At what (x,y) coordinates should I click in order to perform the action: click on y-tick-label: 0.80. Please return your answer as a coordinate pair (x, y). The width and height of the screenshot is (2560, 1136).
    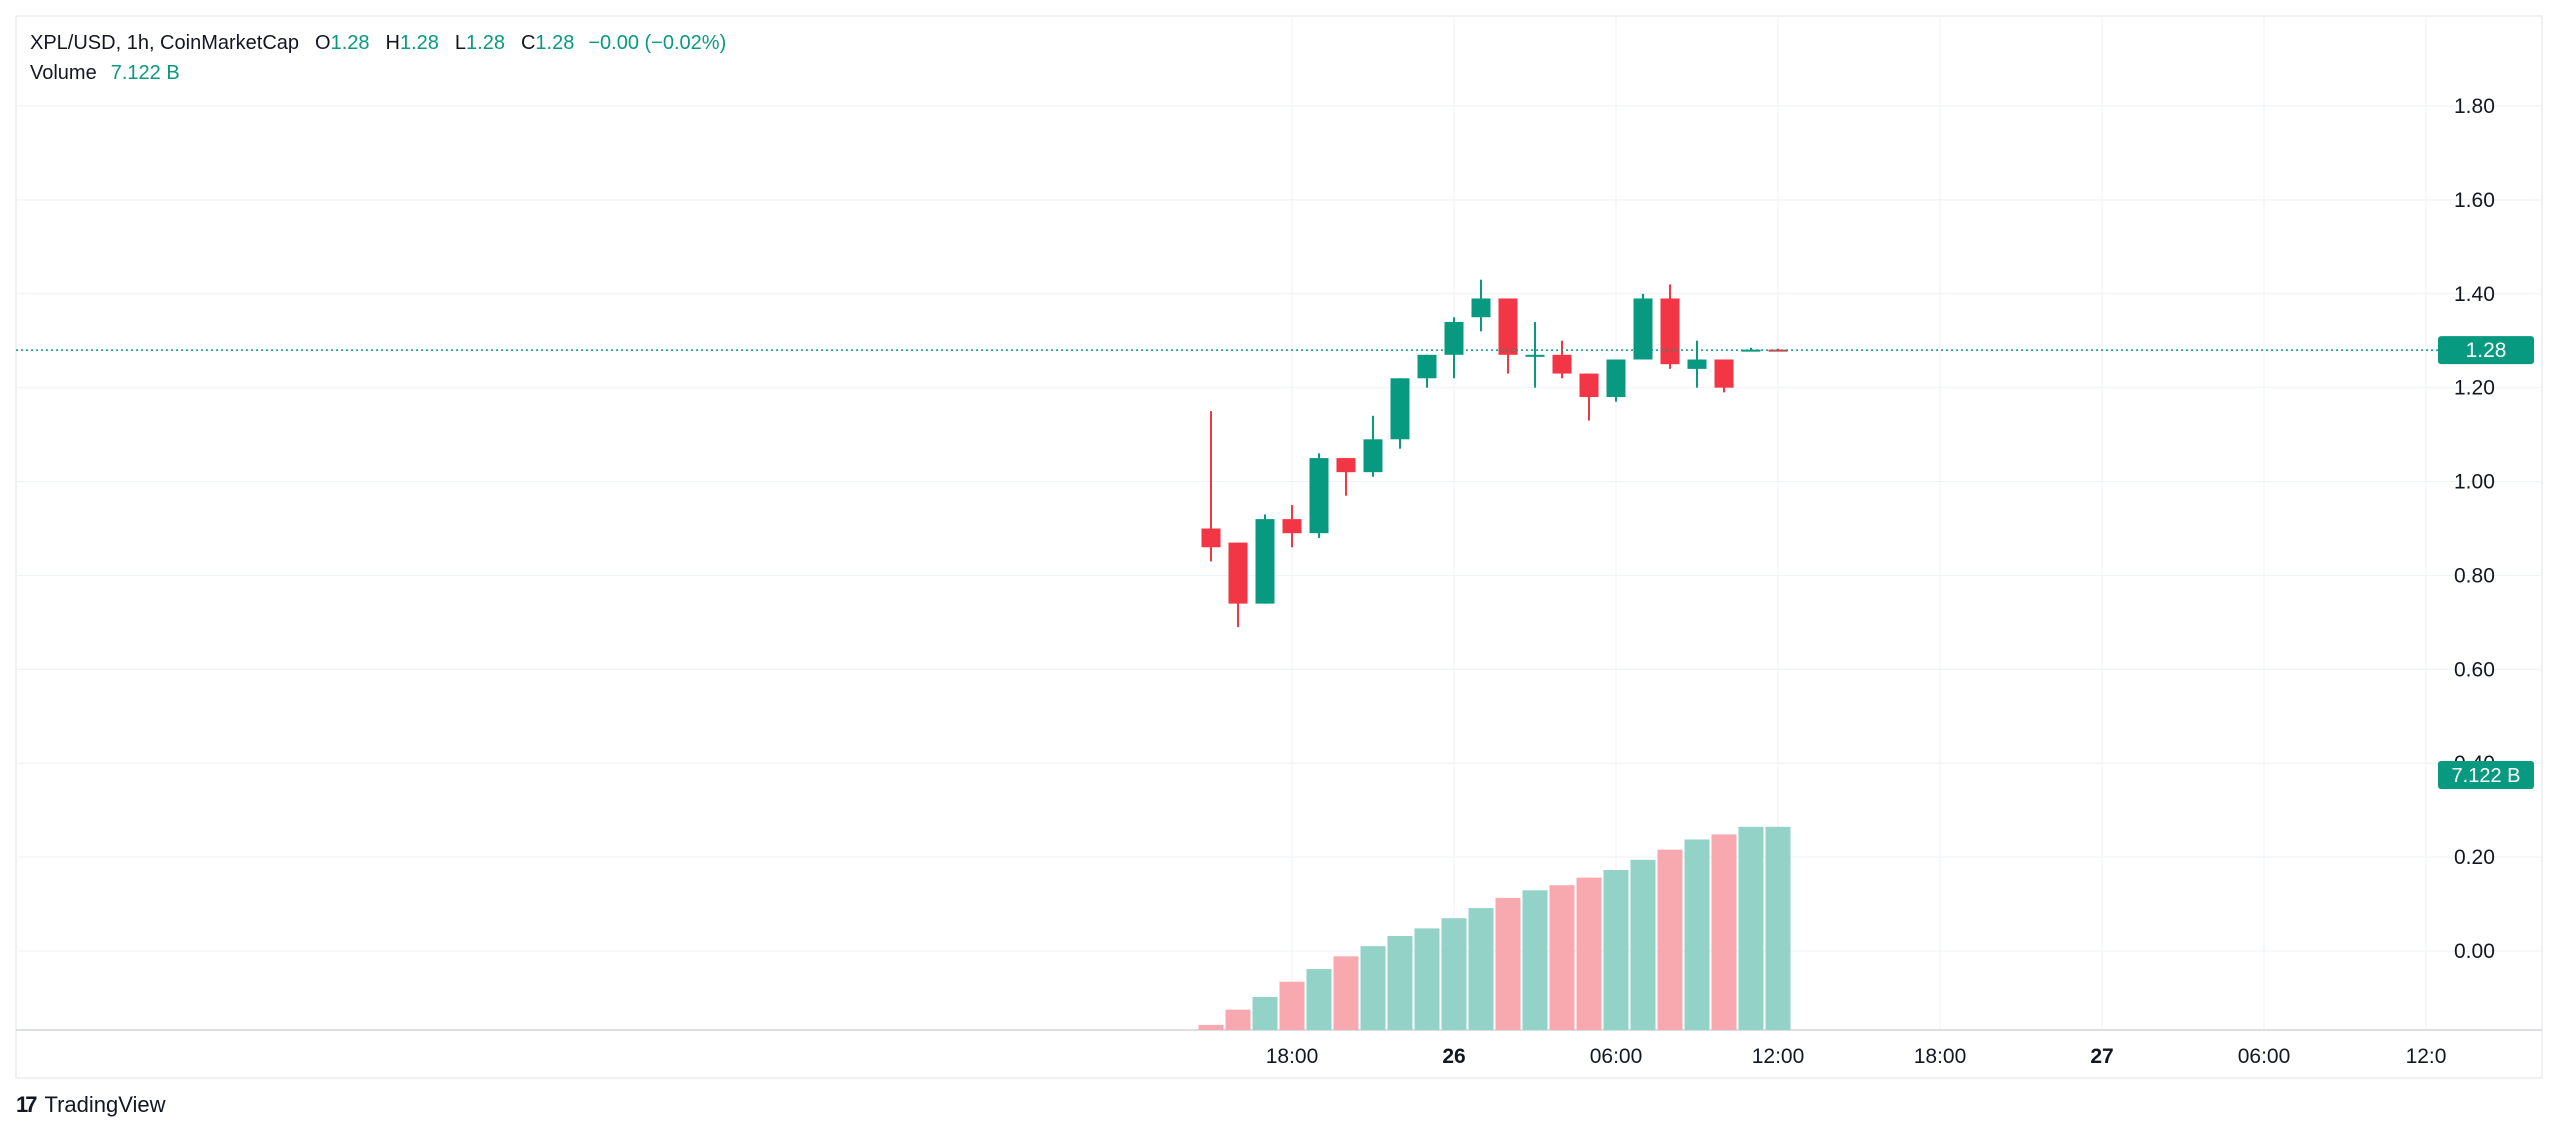
    Looking at the image, I should click on (2474, 575).